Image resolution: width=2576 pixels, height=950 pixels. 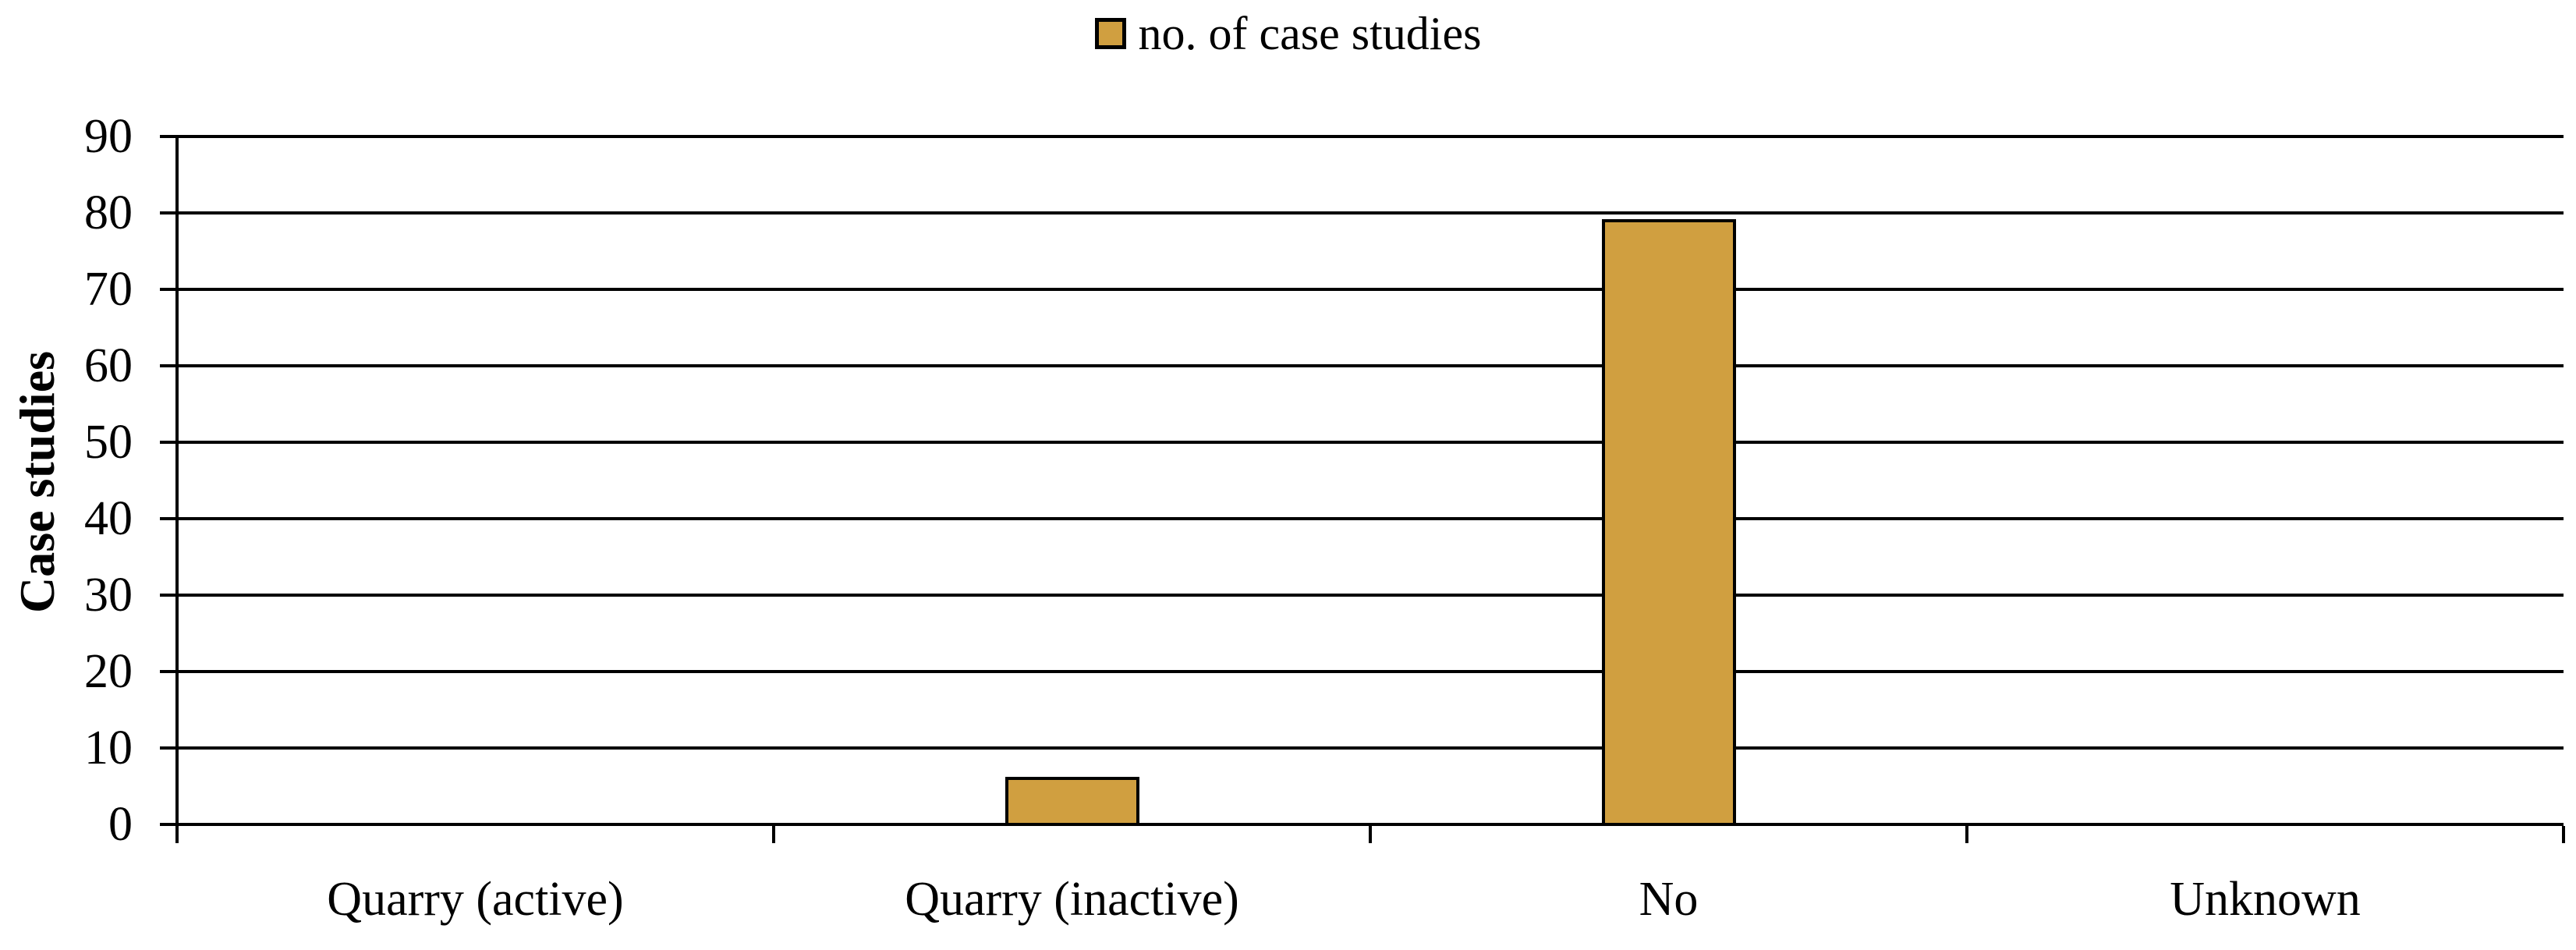 What do you see at coordinates (108, 671) in the screenshot?
I see `y-tick-label-20: 20` at bounding box center [108, 671].